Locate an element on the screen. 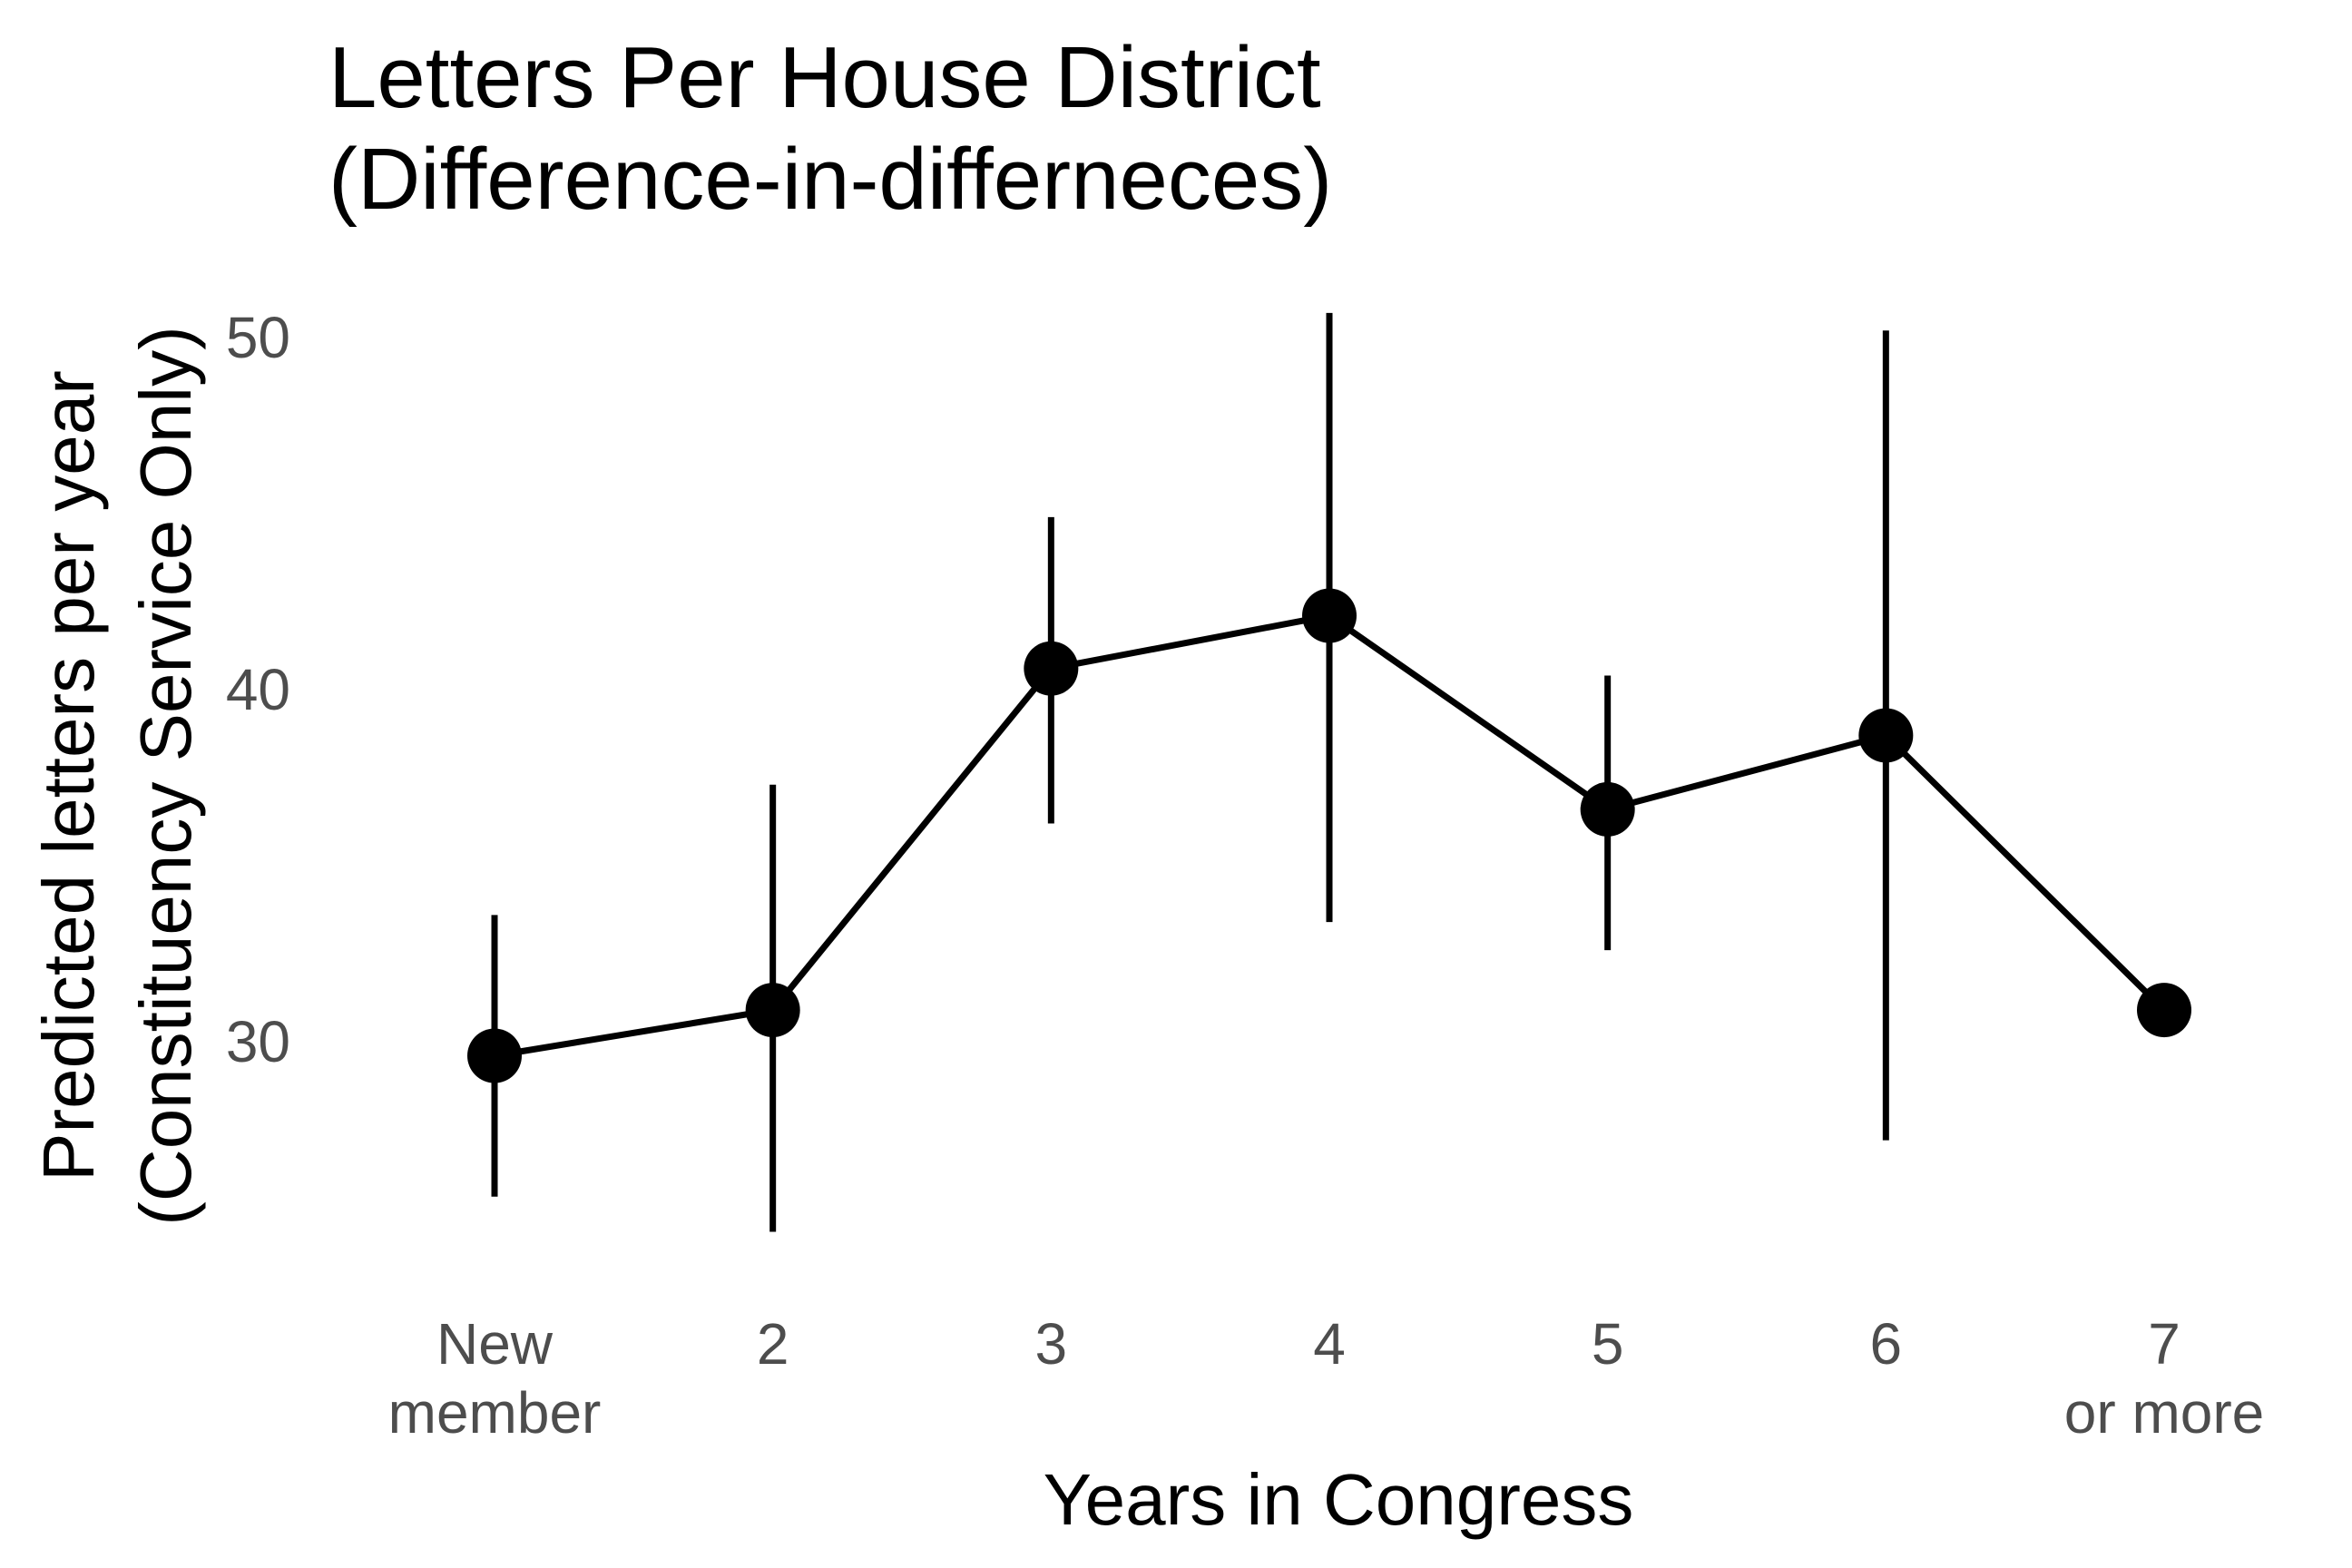 The image size is (2352, 1568). y-tick-label: 50 is located at coordinates (258, 337).